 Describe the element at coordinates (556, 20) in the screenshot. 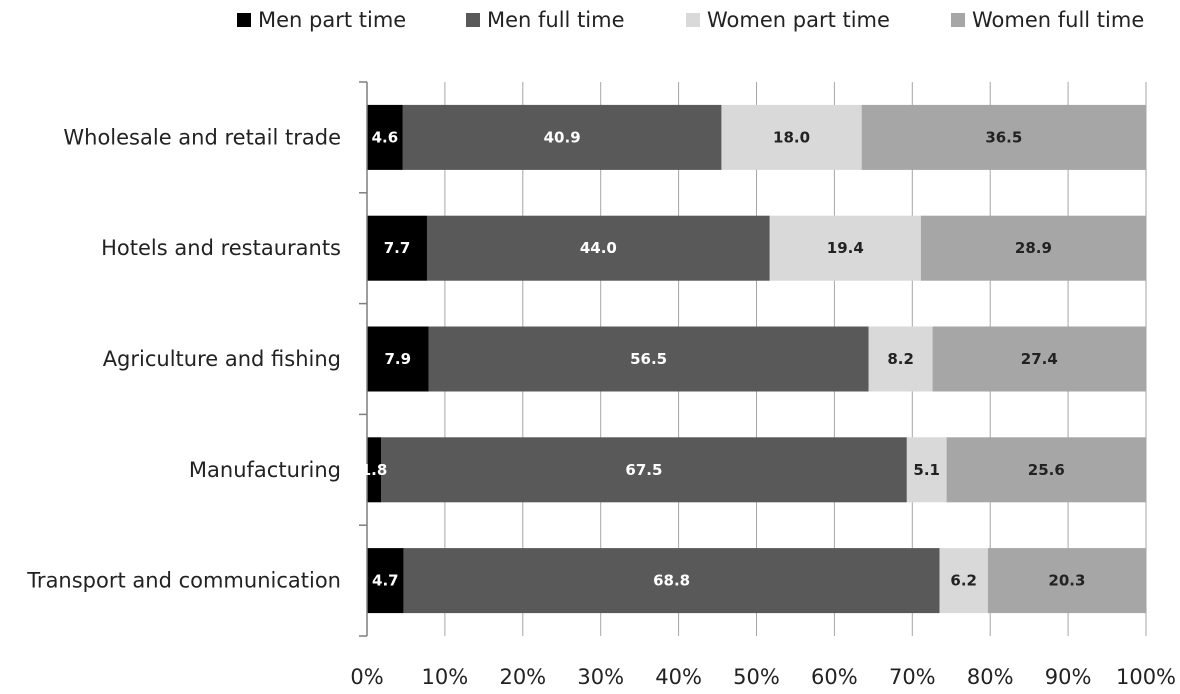

I see `legend-label: Men full time` at that location.